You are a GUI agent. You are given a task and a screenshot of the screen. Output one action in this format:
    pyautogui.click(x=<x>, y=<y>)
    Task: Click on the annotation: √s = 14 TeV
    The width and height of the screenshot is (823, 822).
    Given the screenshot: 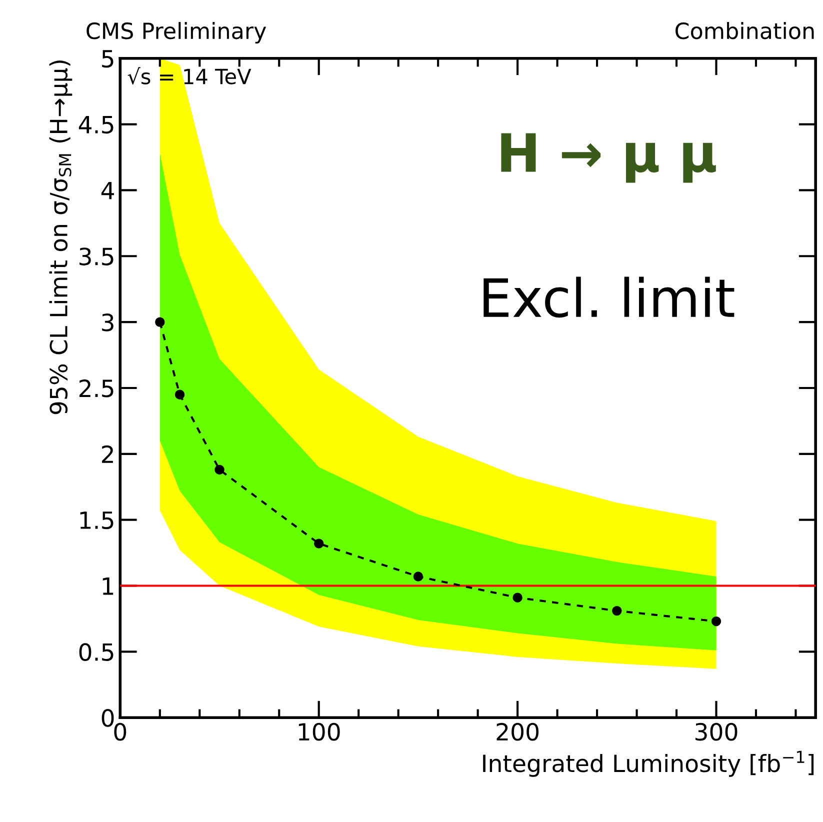 What is the action you would take?
    pyautogui.click(x=190, y=75)
    